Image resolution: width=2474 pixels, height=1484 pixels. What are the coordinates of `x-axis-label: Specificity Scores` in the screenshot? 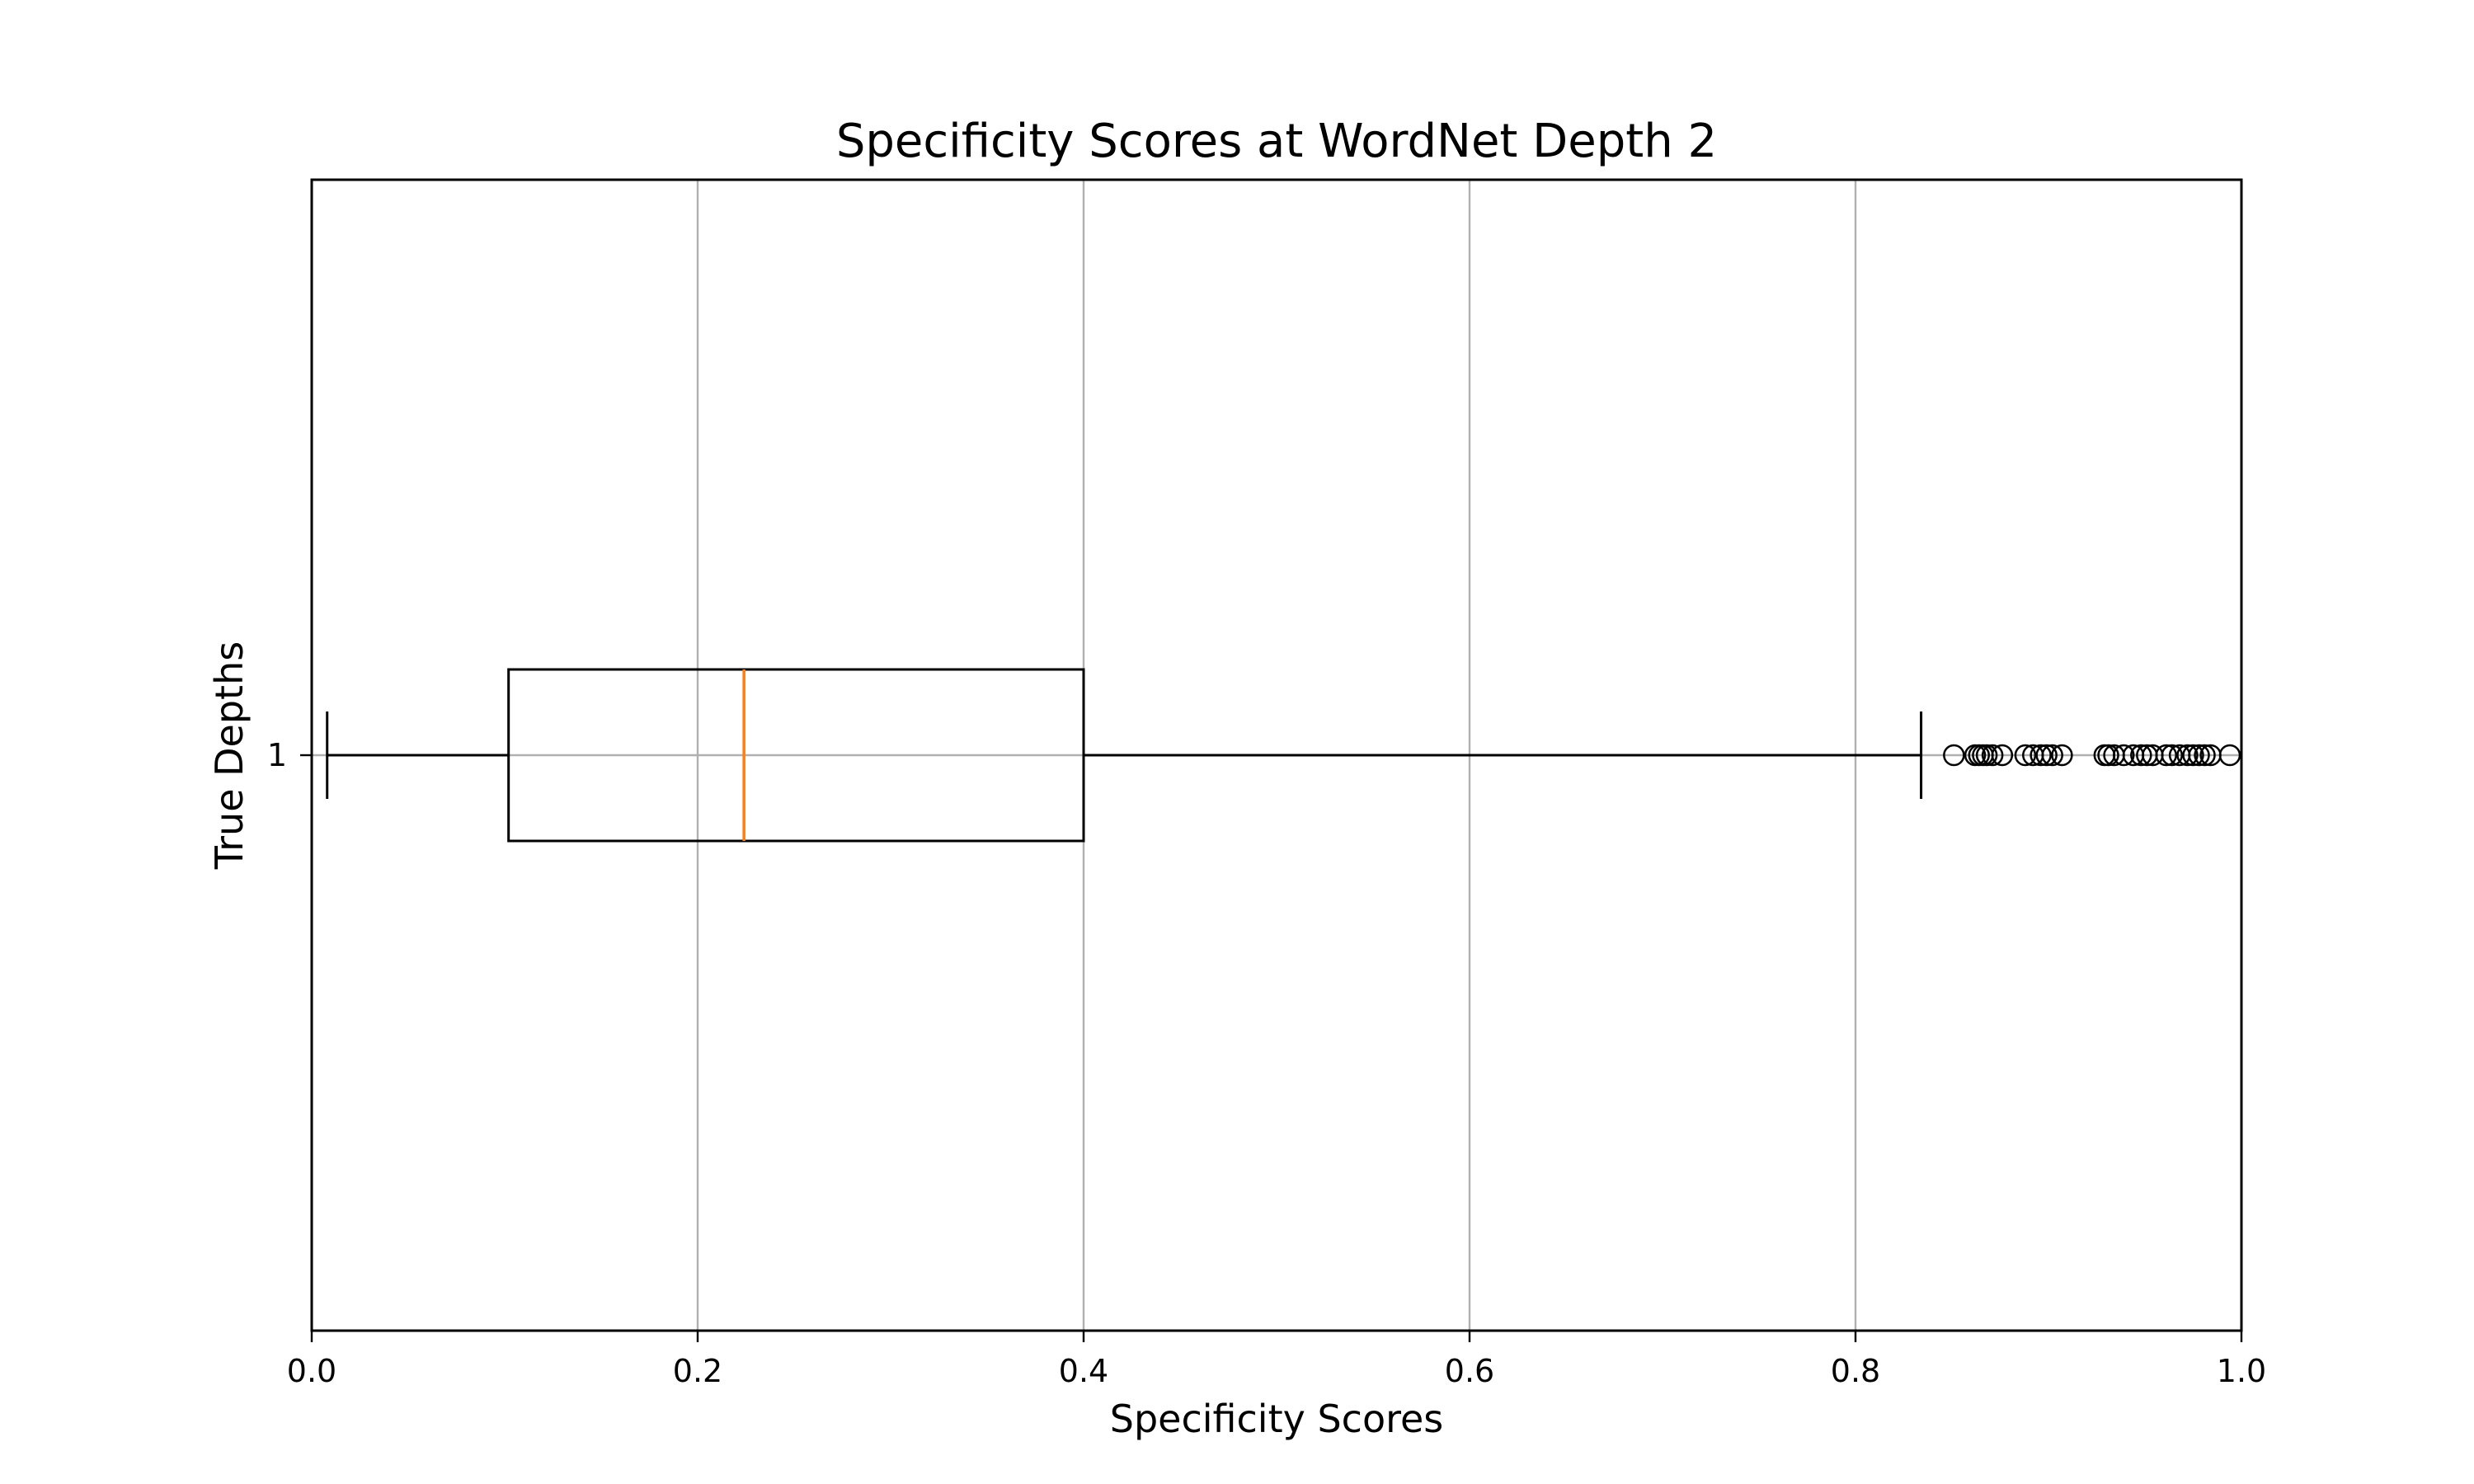 It's located at (1277, 1419).